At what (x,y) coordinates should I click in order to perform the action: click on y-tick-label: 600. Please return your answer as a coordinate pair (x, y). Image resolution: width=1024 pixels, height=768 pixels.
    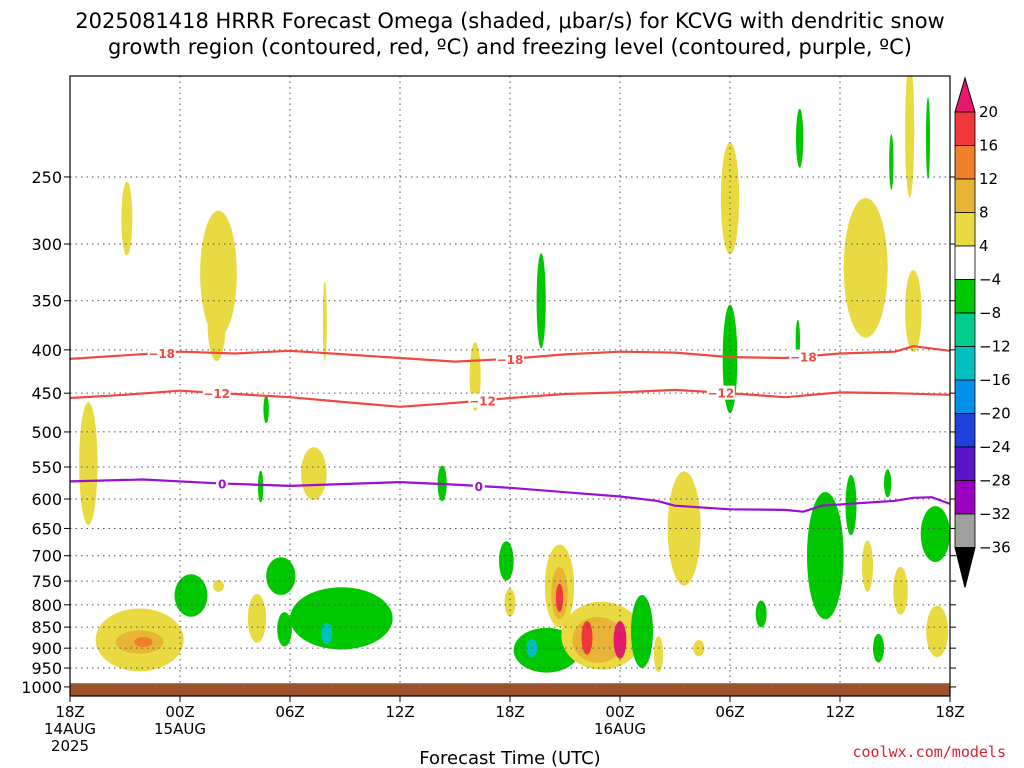
    Looking at the image, I should click on (46, 499).